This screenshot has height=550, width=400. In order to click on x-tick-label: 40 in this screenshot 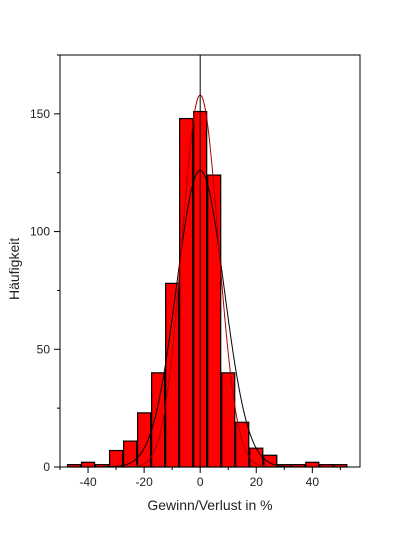, I will do `click(313, 482)`.